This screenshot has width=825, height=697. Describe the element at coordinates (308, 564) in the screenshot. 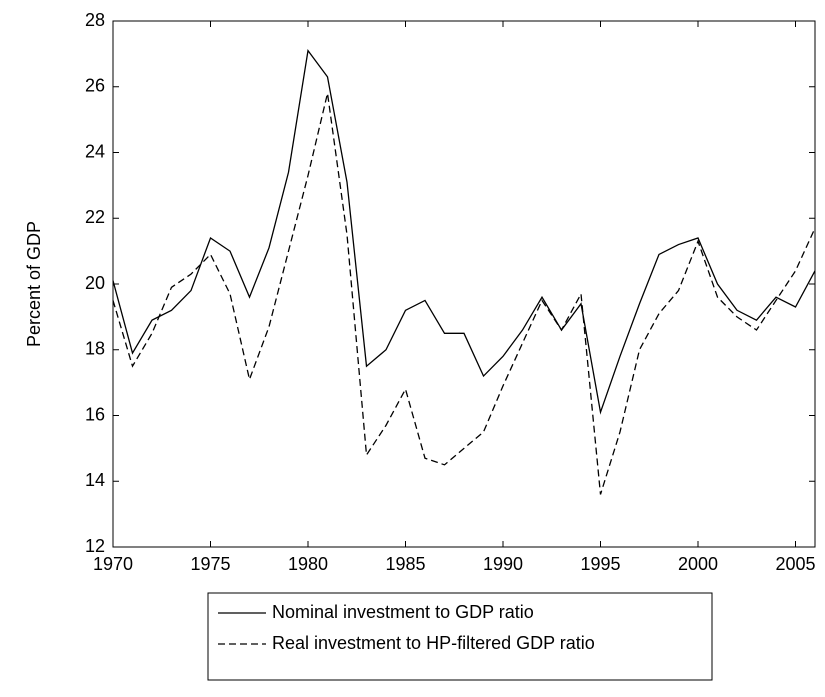

I see `x-tick-label: 1980` at that location.